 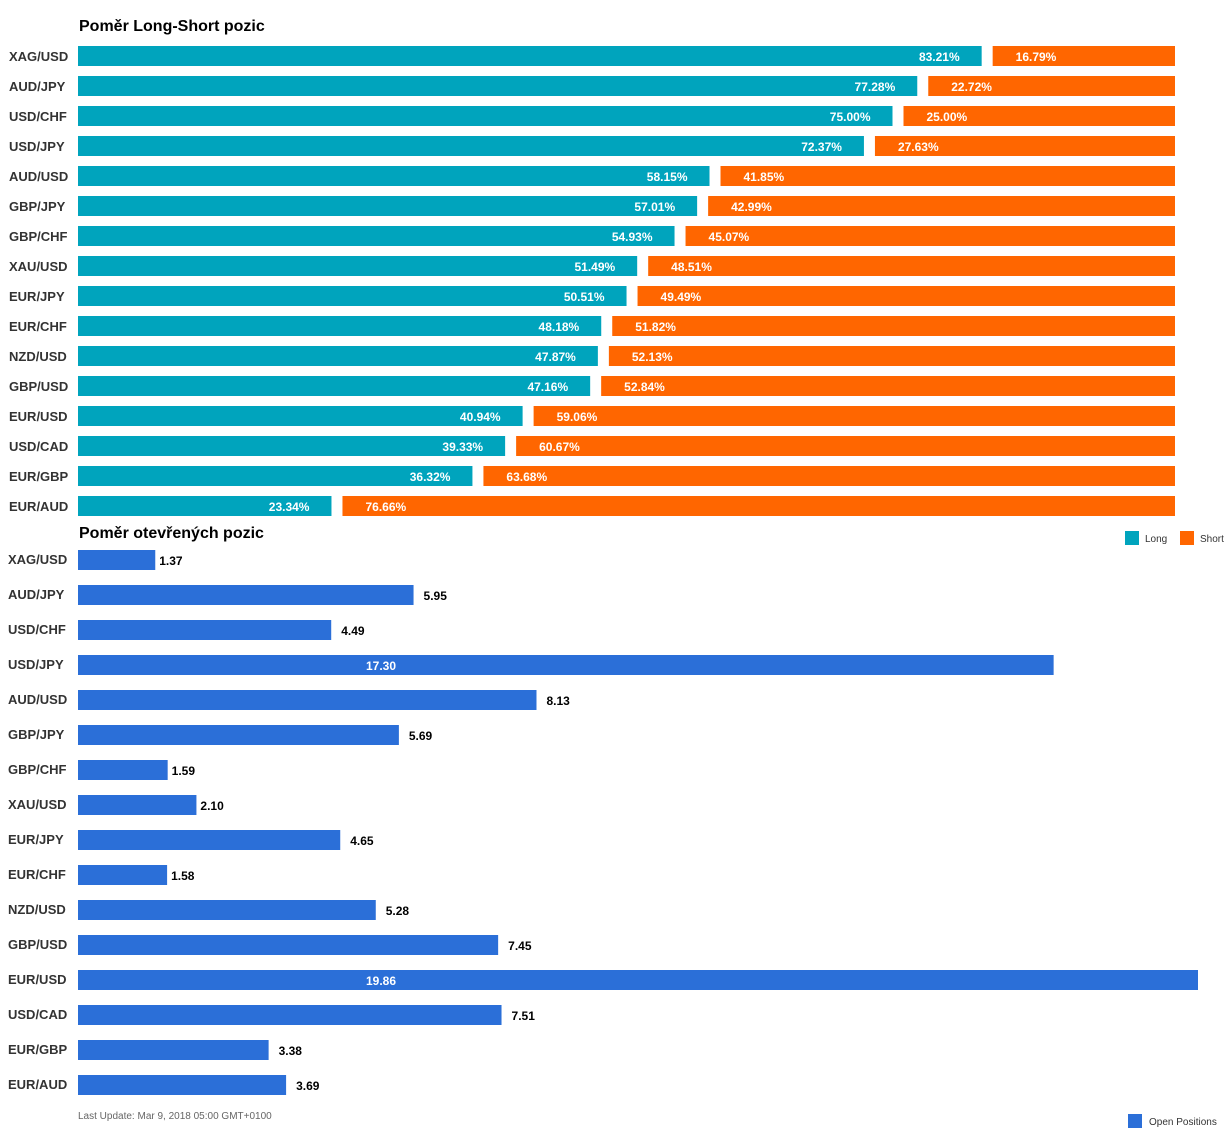 I want to click on short-label-gbp-chf: 45.07%, so click(x=729, y=237).